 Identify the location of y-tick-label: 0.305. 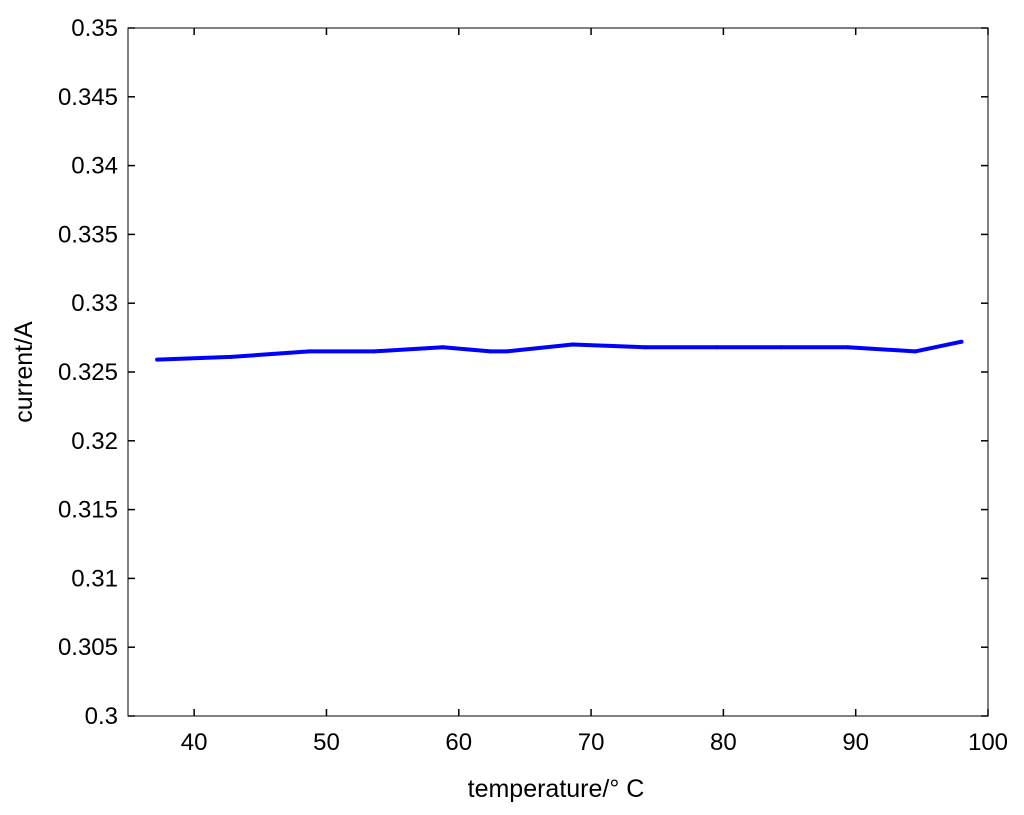
(88, 647).